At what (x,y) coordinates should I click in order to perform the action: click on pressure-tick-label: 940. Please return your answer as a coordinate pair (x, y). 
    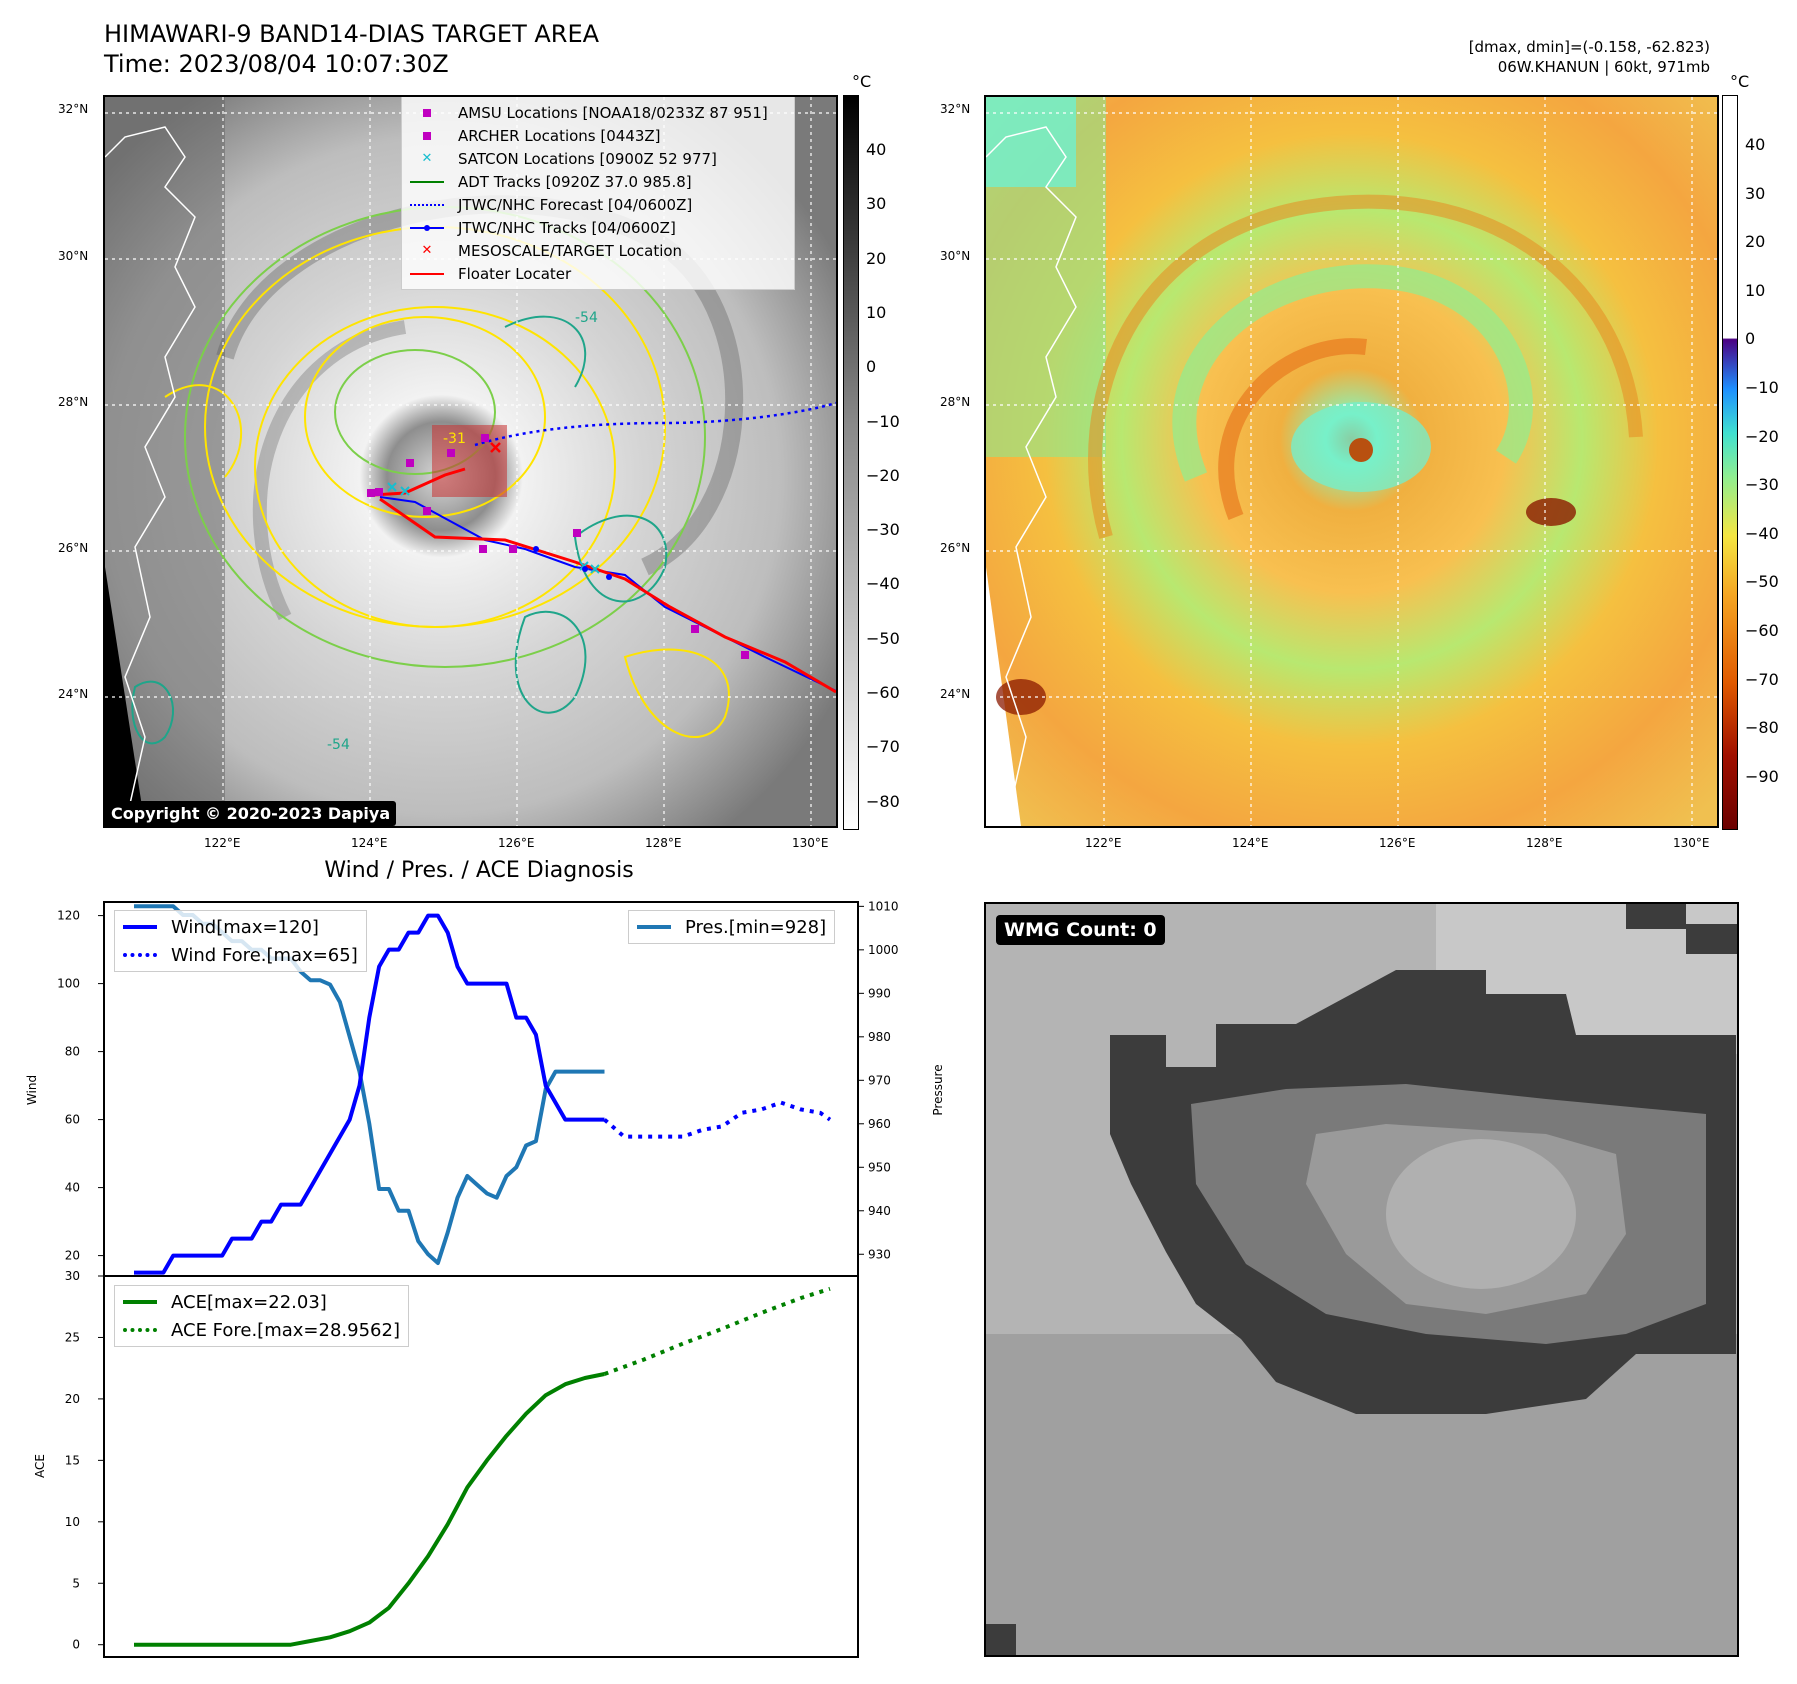
    Looking at the image, I should click on (879, 1211).